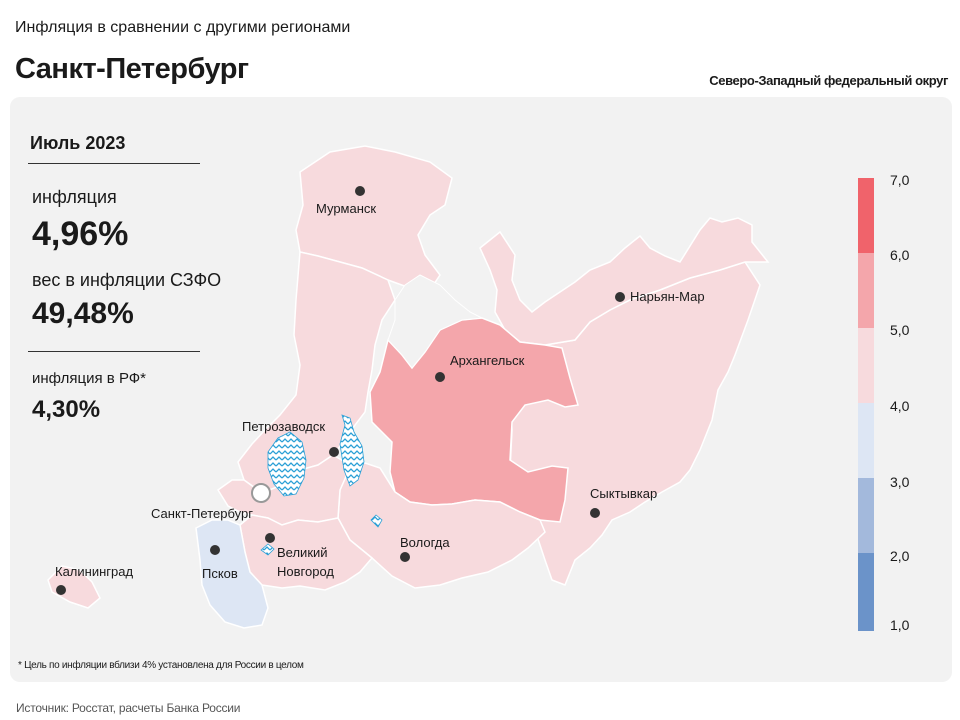 The height and width of the screenshot is (720, 960). Describe the element at coordinates (828, 80) in the screenshot. I see `district-label: Северо-Западный федеральный округ` at that location.